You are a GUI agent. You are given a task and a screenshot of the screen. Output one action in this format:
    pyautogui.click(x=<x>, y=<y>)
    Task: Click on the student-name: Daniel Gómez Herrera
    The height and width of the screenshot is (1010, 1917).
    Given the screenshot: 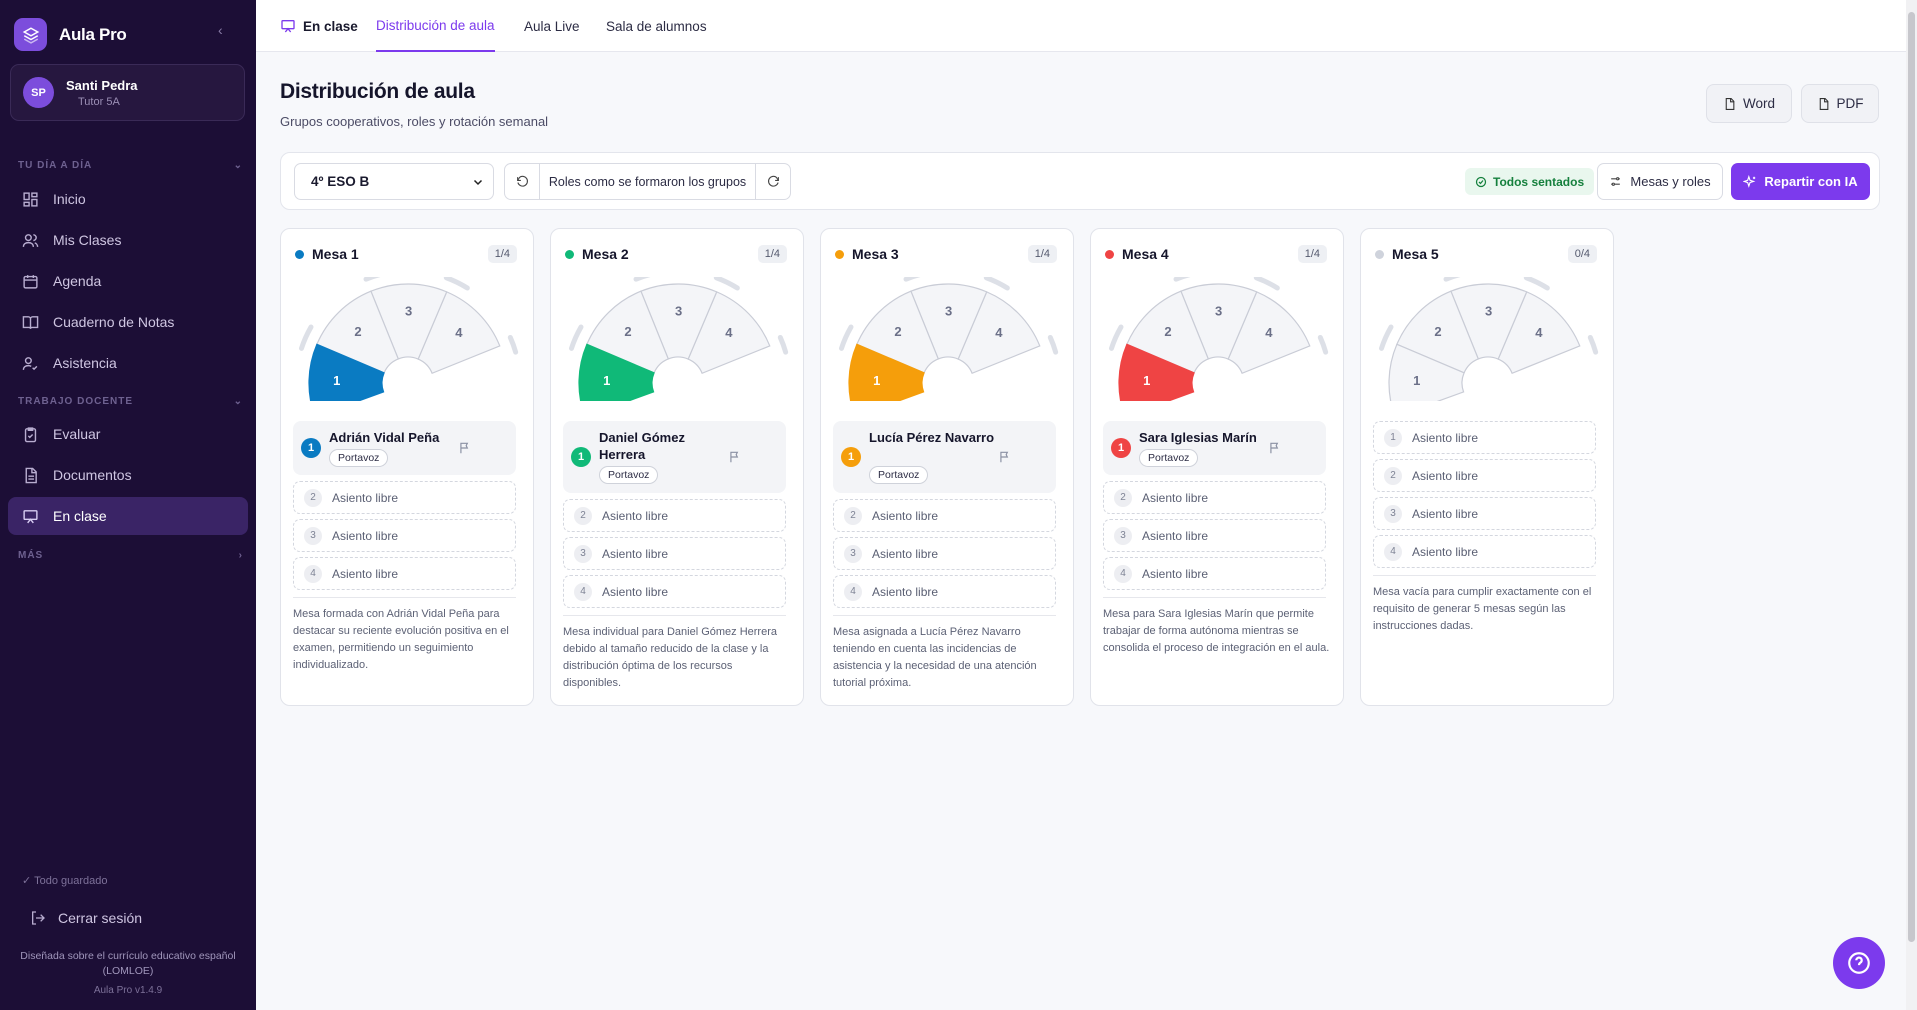 What is the action you would take?
    pyautogui.click(x=642, y=446)
    